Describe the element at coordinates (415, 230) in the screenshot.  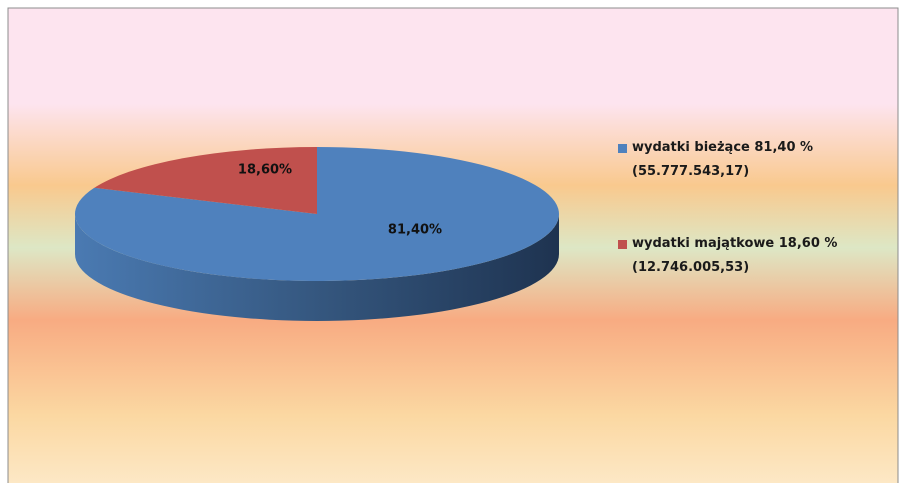
I see `data-label: 81,40%` at that location.